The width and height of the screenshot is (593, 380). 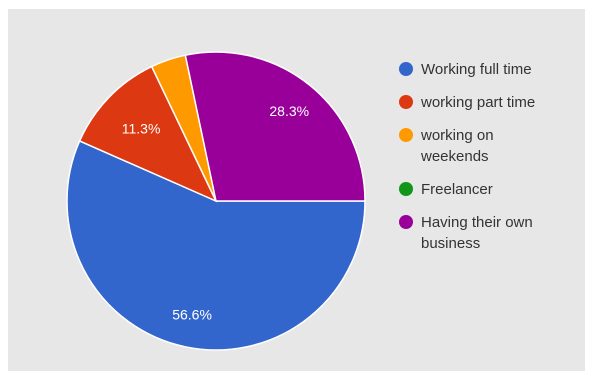 I want to click on legend-label-0-line-0: Working full time, so click(x=476, y=69).